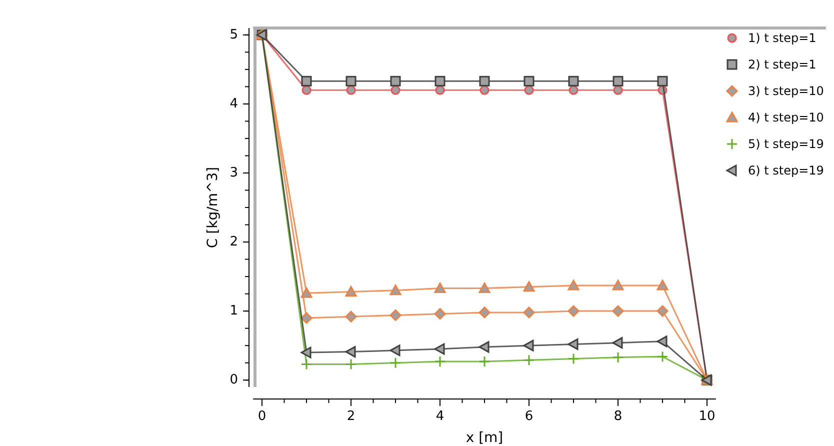 This screenshot has height=446, width=834. What do you see at coordinates (440, 416) in the screenshot?
I see `x-tick-label: 4` at bounding box center [440, 416].